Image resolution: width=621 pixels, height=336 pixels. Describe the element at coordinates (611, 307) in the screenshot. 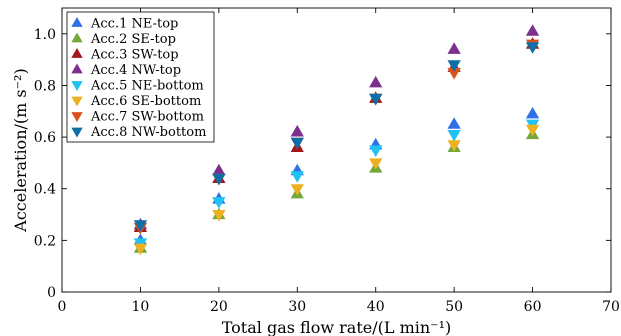

I see `x-tick-label: 70` at that location.